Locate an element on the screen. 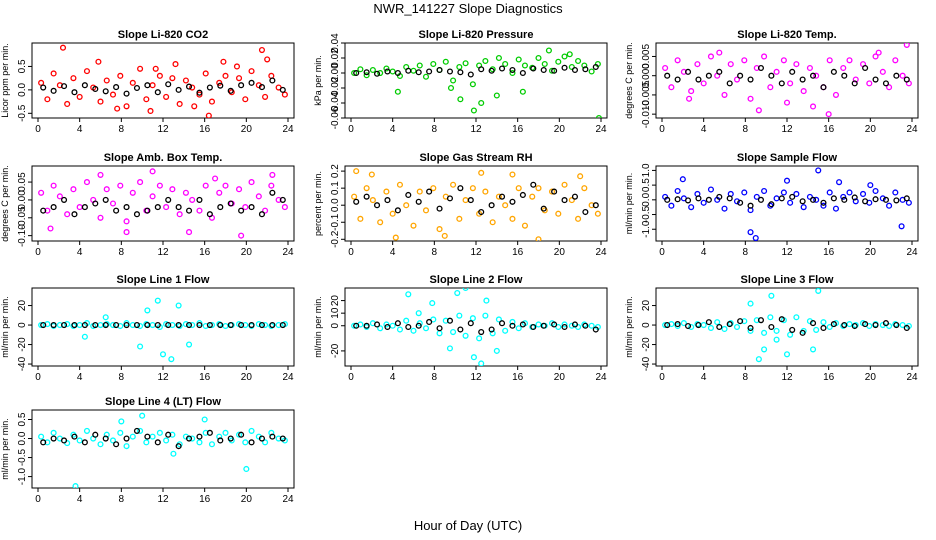 This screenshot has width=936, height=540. panel-title: Slope Li-820 Pressure is located at coordinates (476, 35).